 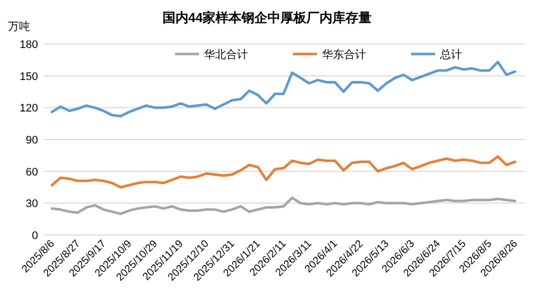 I want to click on chart-title: 国内44家样本钢企中厚板厂内库存量, so click(x=267, y=17).